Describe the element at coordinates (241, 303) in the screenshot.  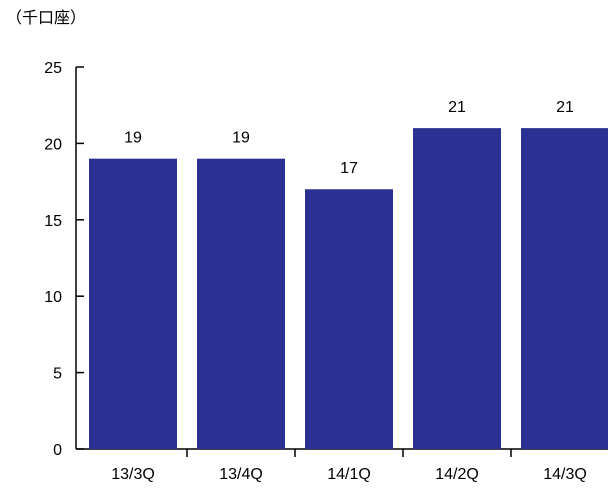
I see `bar-13-4q` at that location.